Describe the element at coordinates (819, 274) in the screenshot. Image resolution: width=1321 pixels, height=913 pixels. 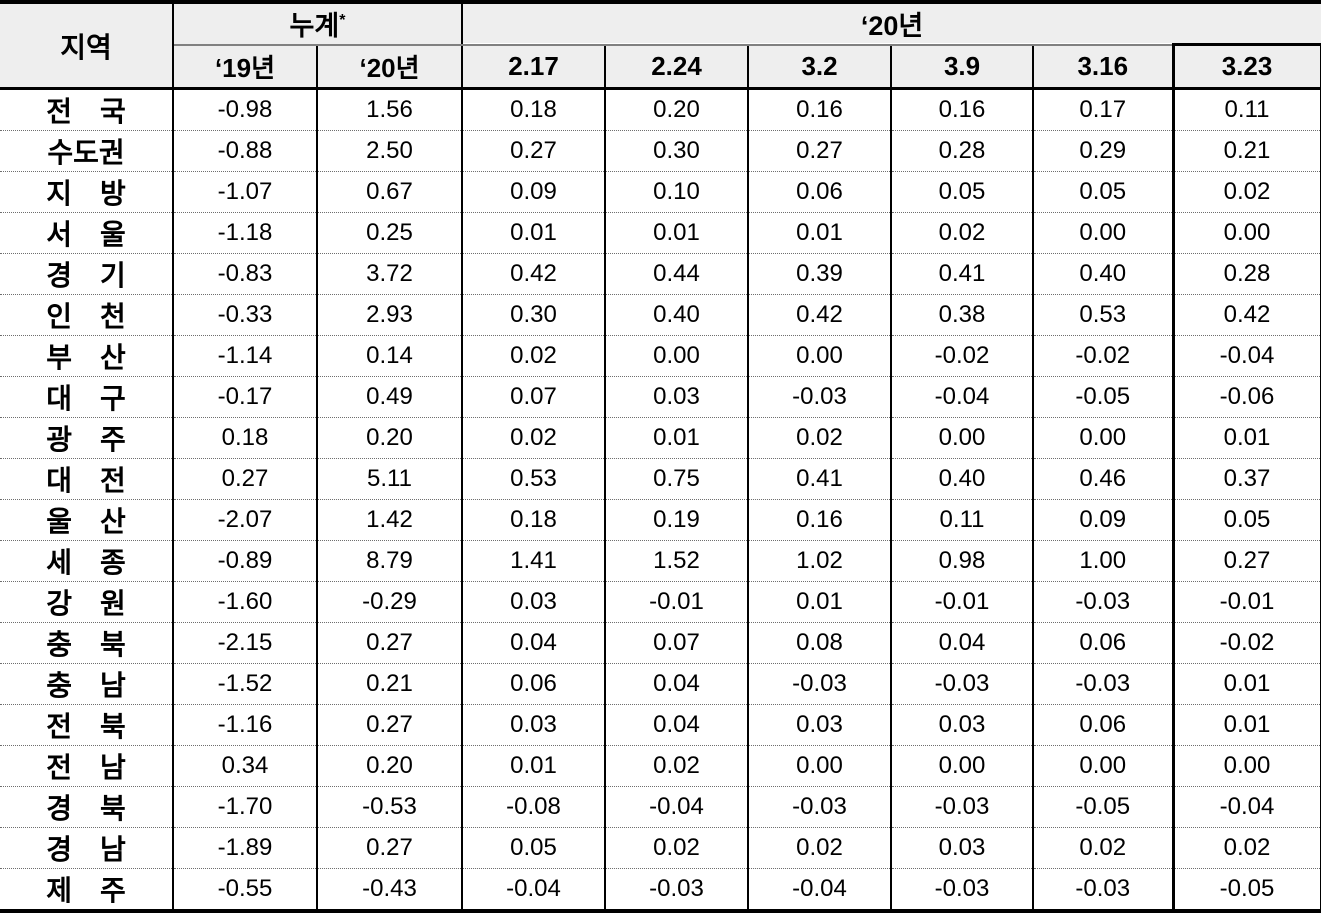
I see `value-cell: 0.39` at that location.